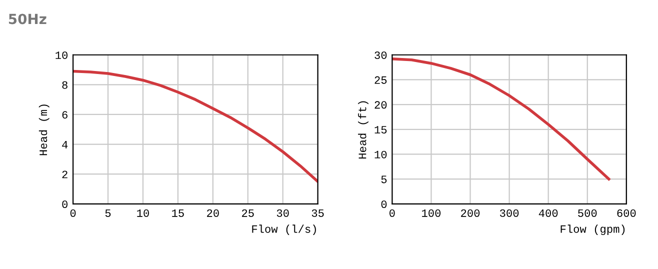  I want to click on y-axis-title: Head (m), so click(44, 130).